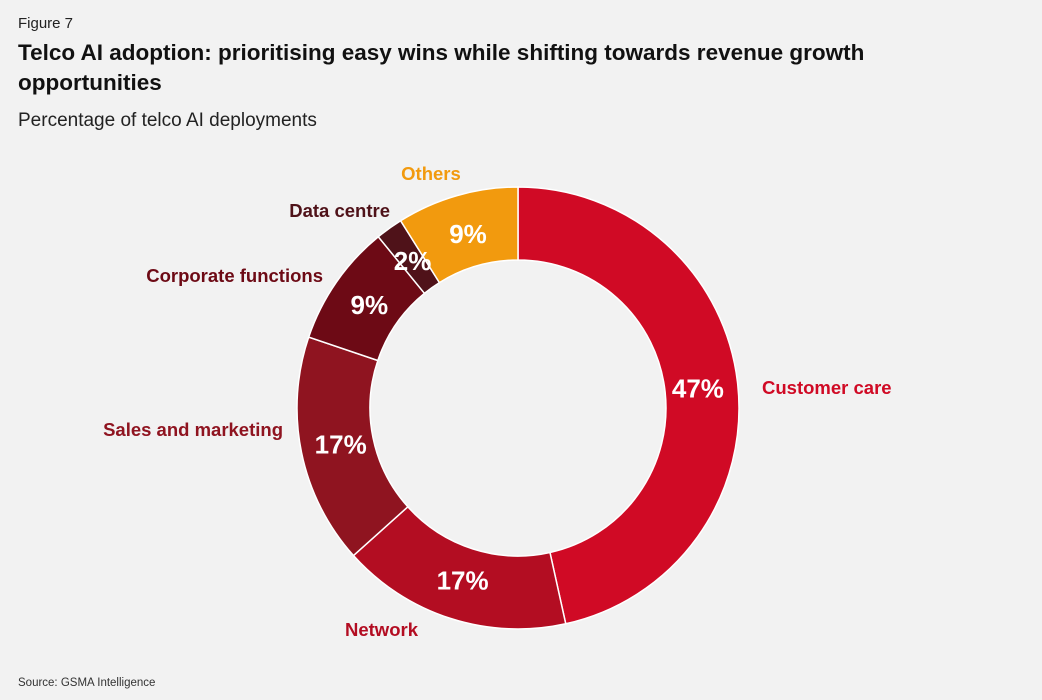 Image resolution: width=1042 pixels, height=700 pixels. What do you see at coordinates (628, 405) in the screenshot?
I see `donut-slice-customer-care` at bounding box center [628, 405].